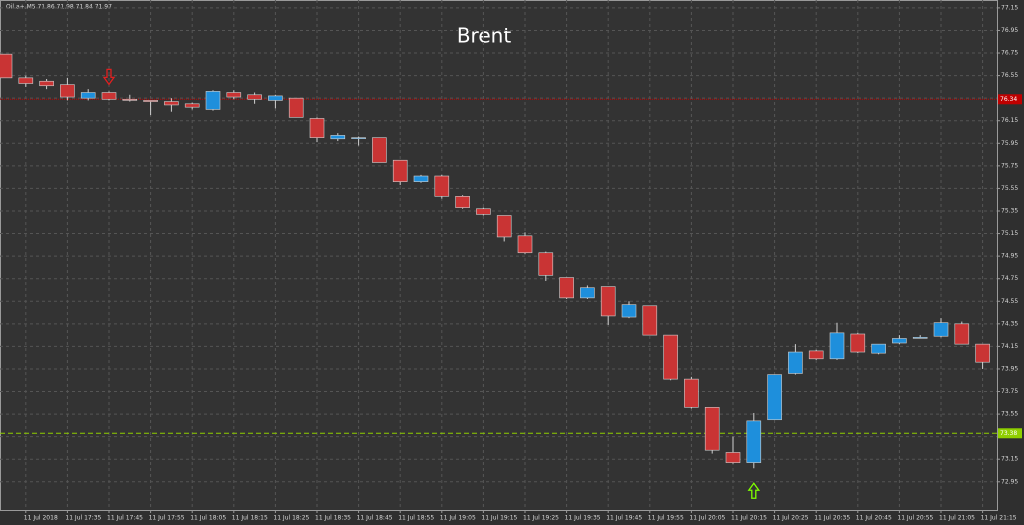 The height and width of the screenshot is (525, 1024). I want to click on x-tick-label: 11 Jul 18:15, so click(250, 518).